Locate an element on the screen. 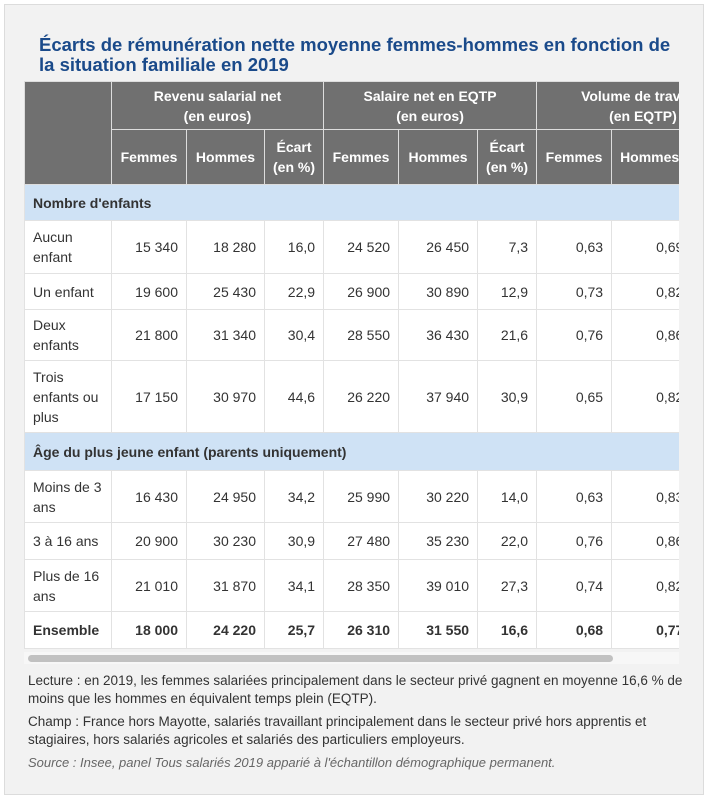 This screenshot has width=708, height=799. cell-value: 27 480 is located at coordinates (361, 541).